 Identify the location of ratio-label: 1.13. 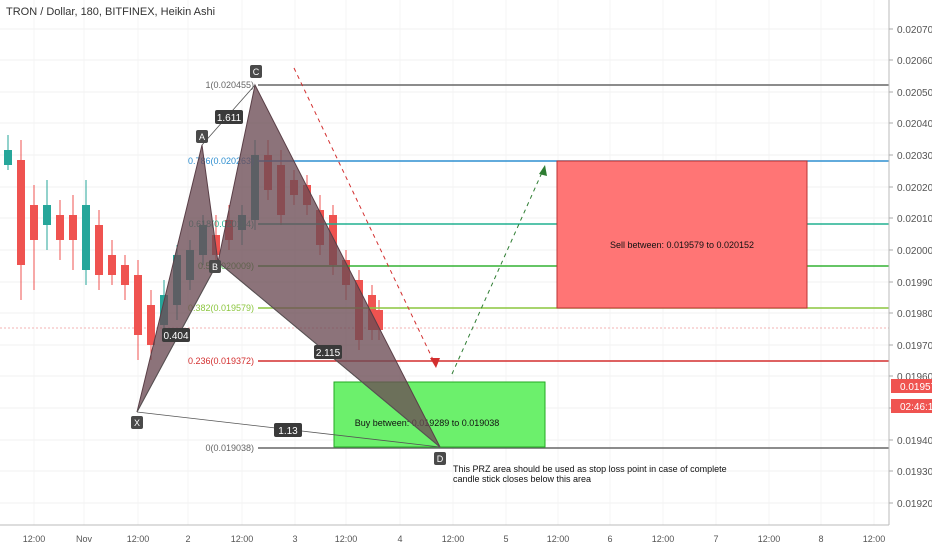
(288, 431).